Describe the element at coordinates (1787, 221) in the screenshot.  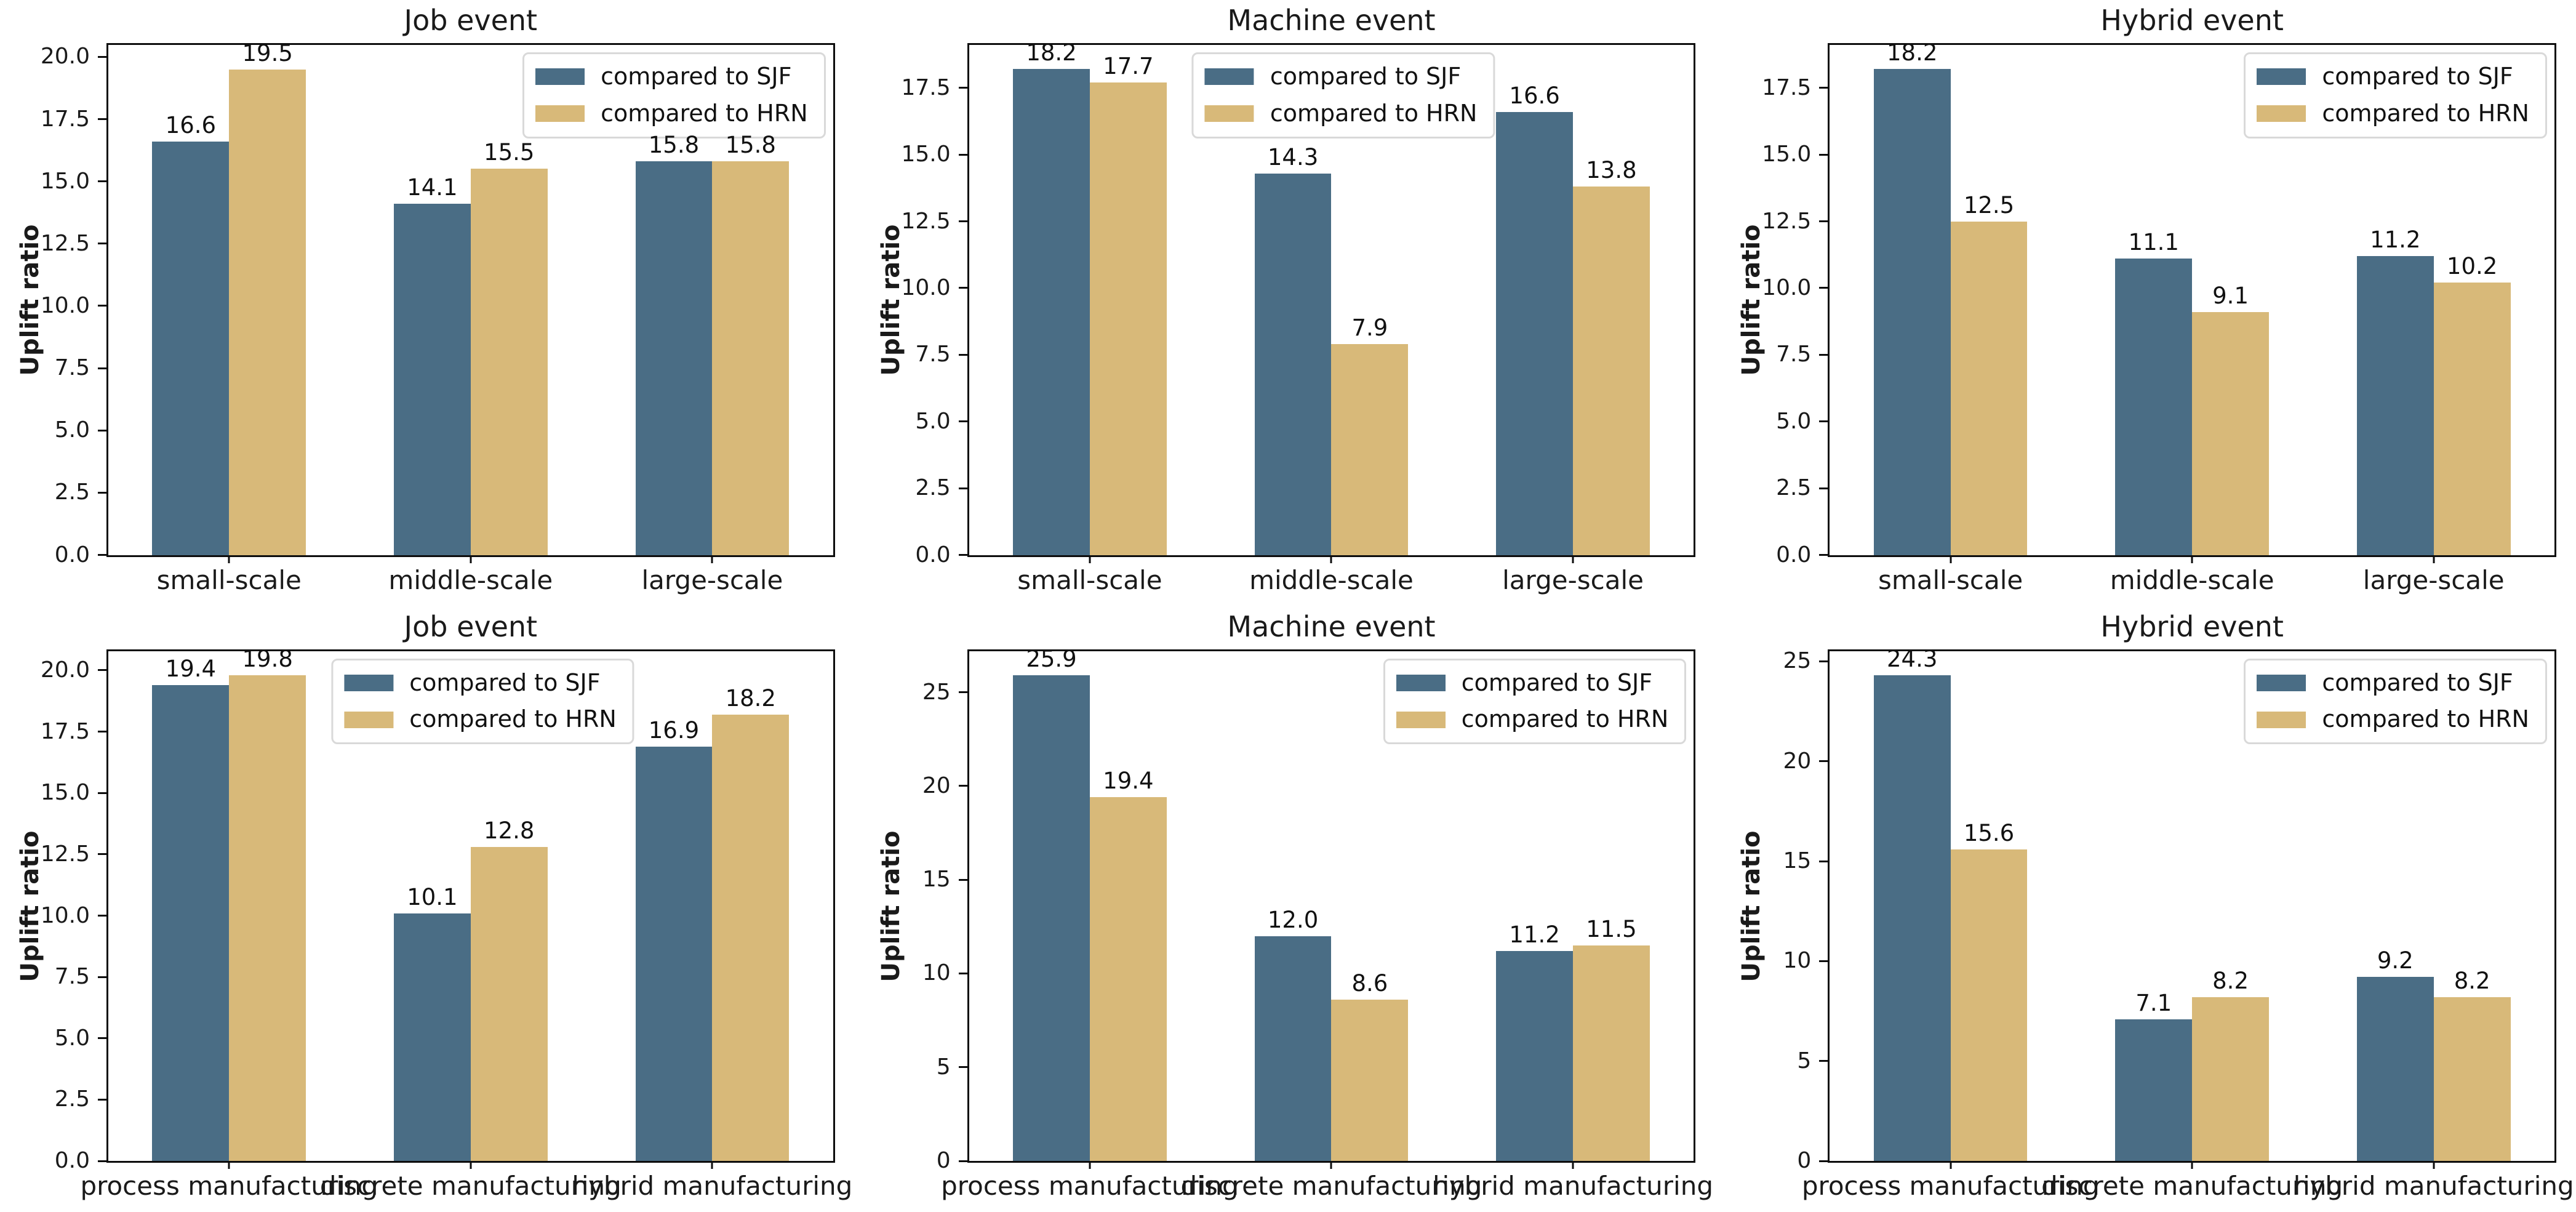
I see `ytick-label: 12.5` at that location.